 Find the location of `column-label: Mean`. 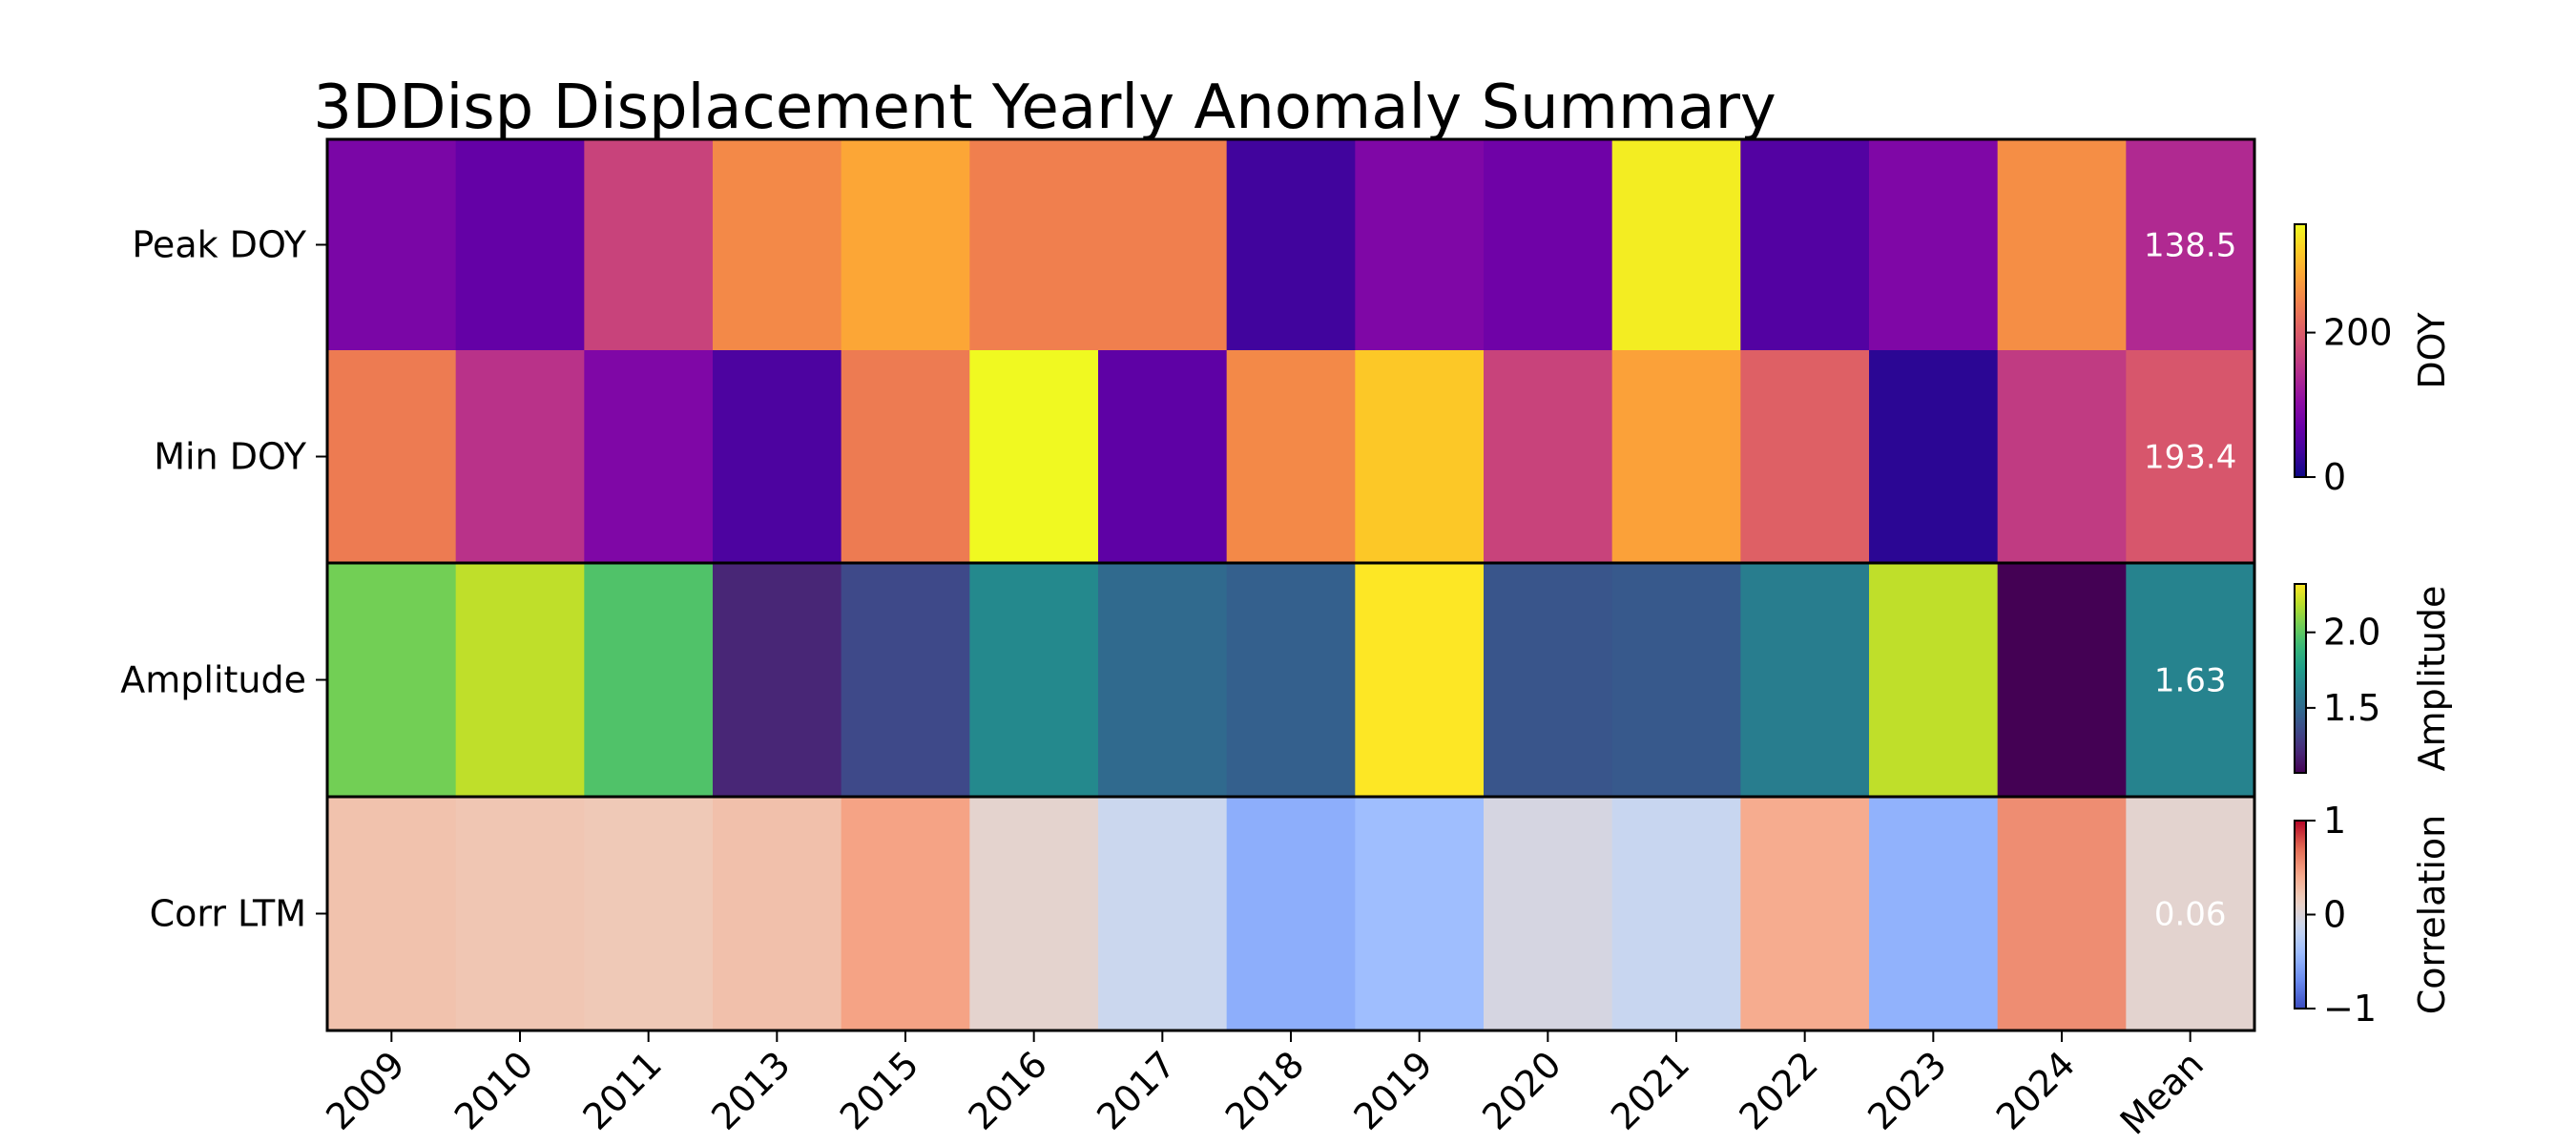

column-label: Mean is located at coordinates (2162, 1092).